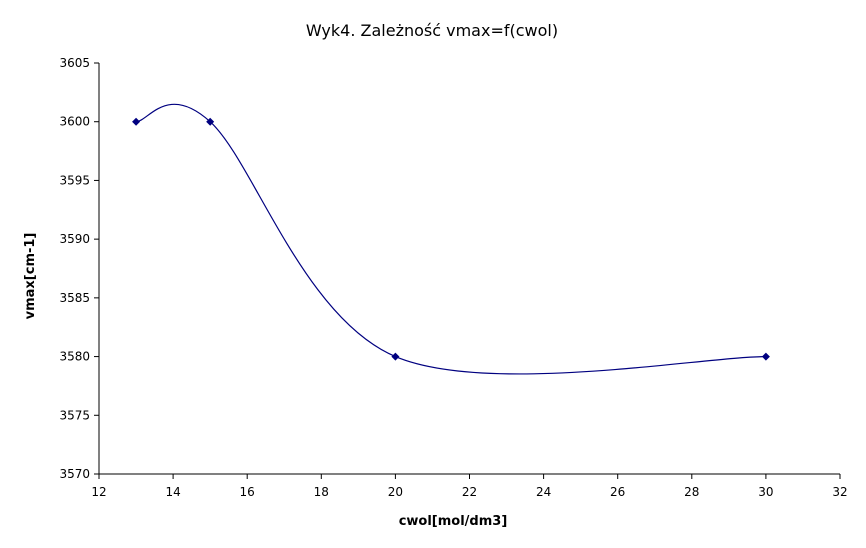 This screenshot has height=548, width=866. I want to click on y-tick-label: 3585, so click(74, 298).